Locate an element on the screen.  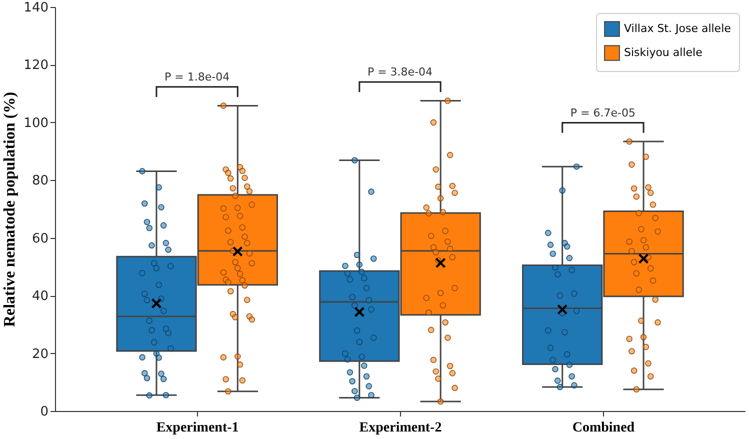
annotation: P = 3.8e-04 is located at coordinates (400, 72).